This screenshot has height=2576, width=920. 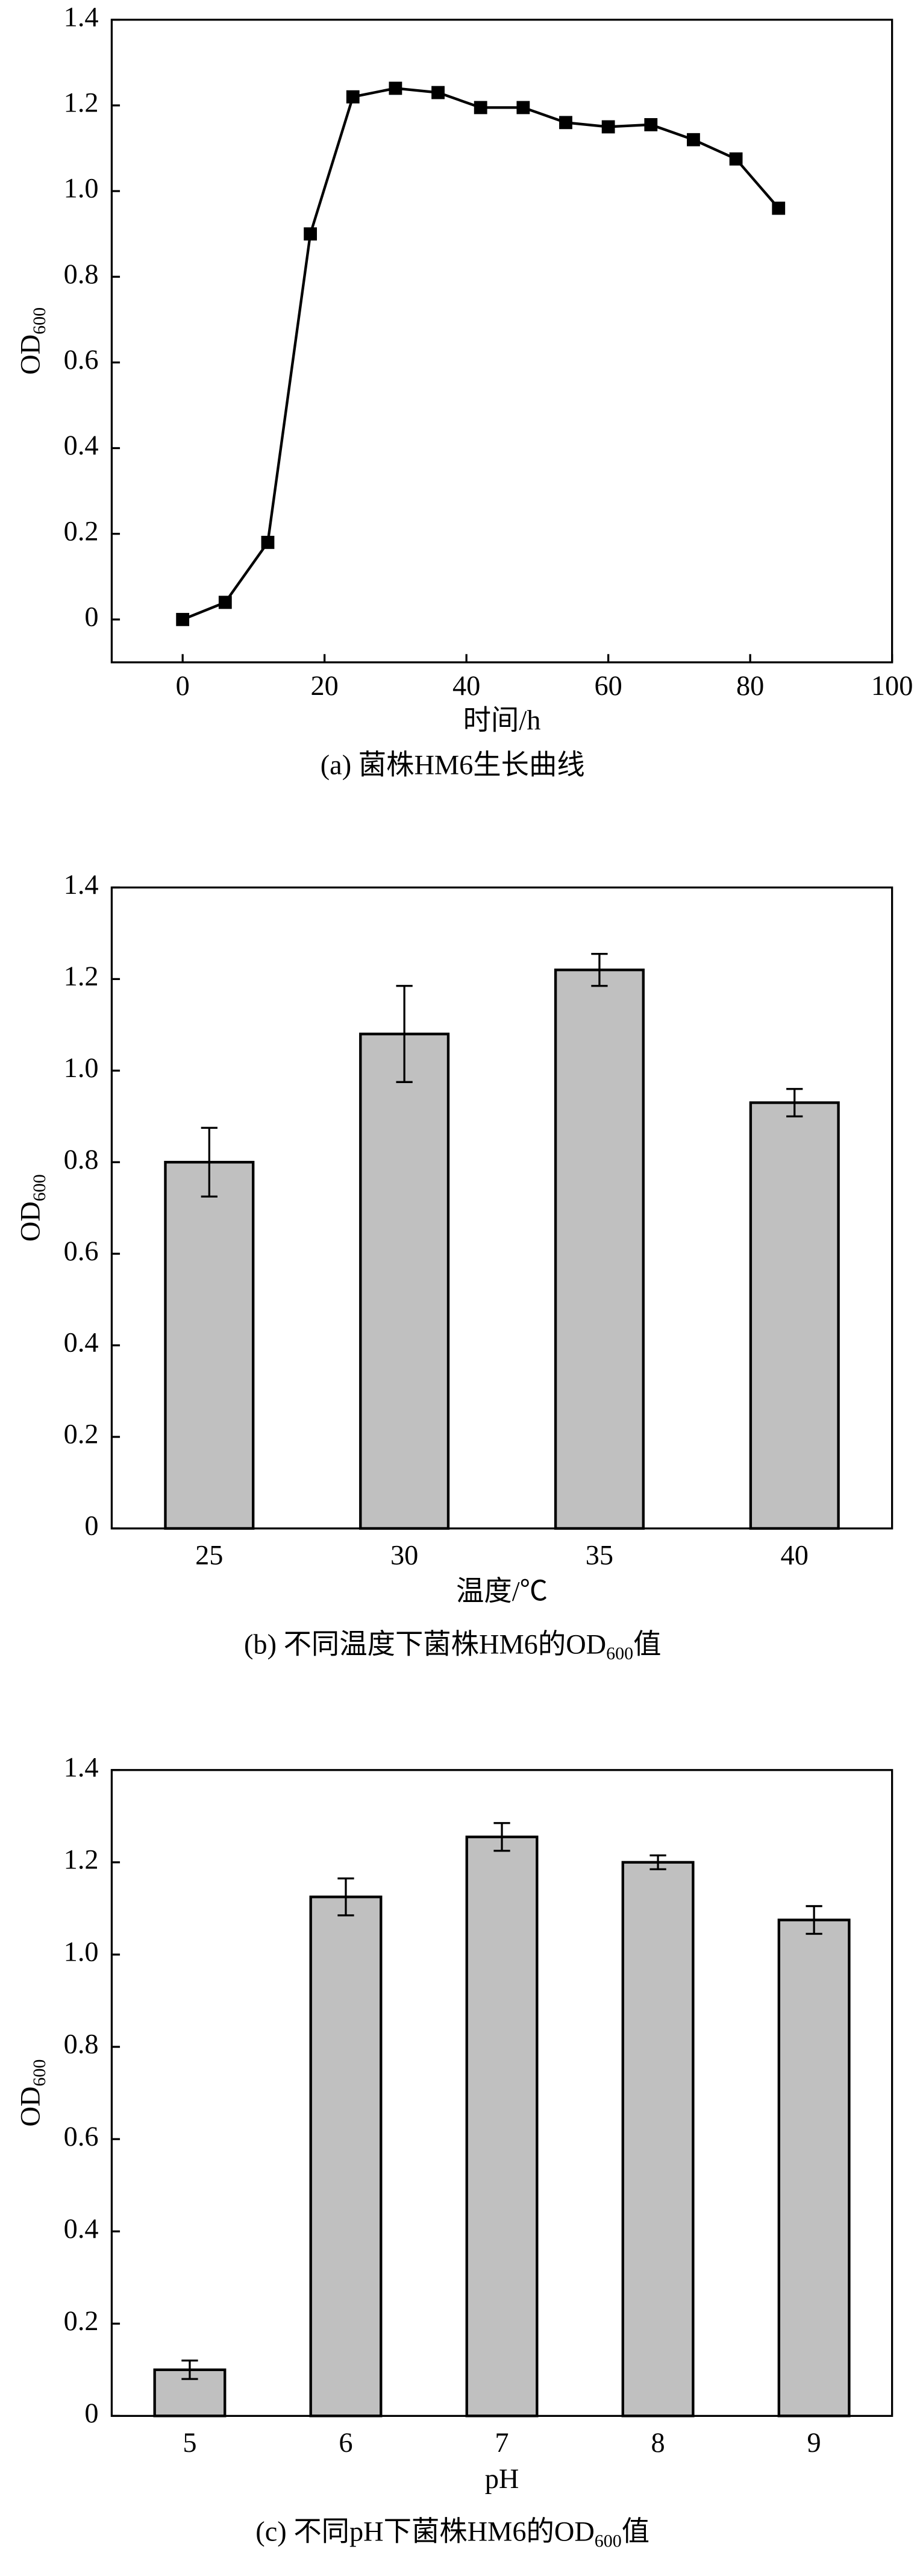 I want to click on caption-text: (b) 不同温度下菌株HM6的OD, so click(x=425, y=1644).